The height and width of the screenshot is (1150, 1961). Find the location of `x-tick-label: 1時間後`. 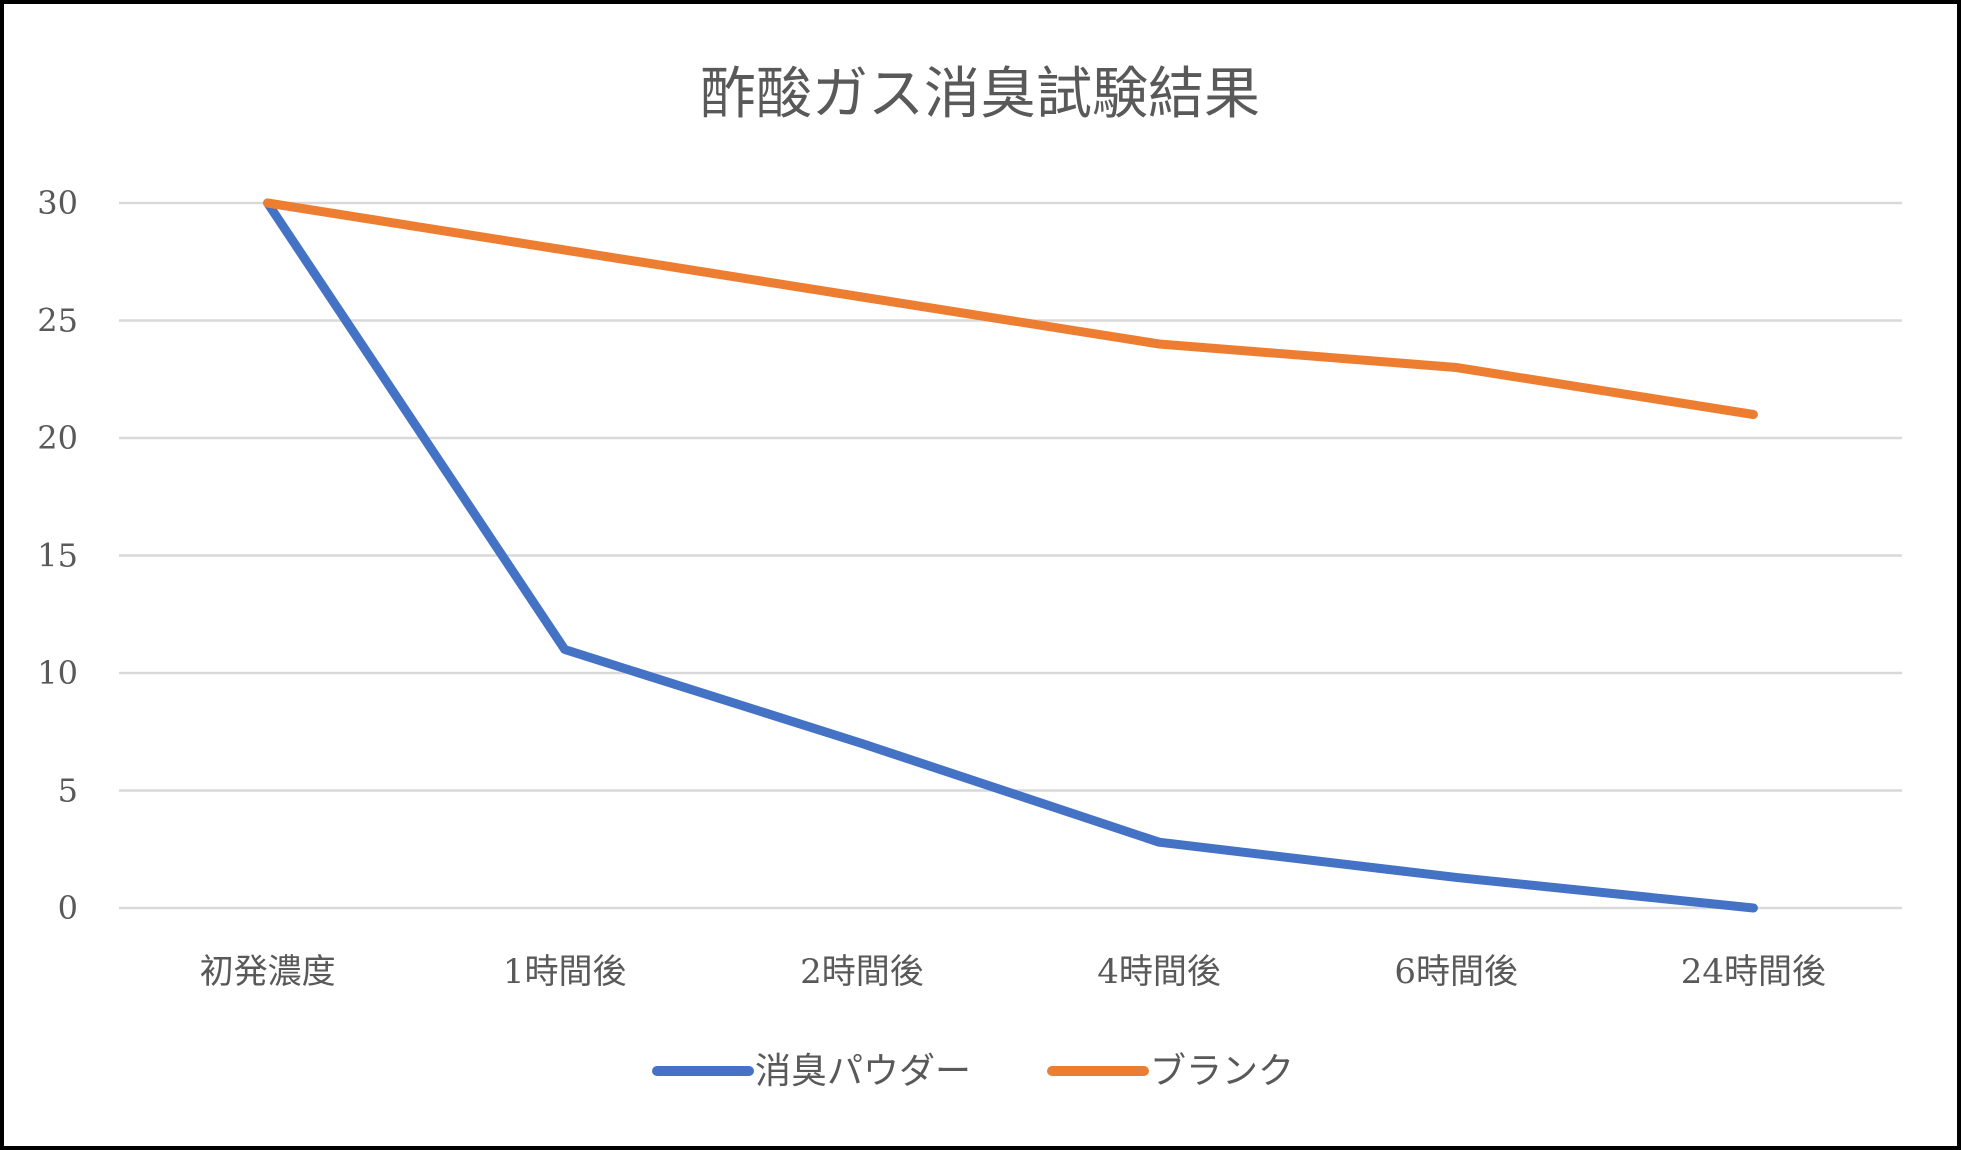

x-tick-label: 1時間後 is located at coordinates (565, 972).